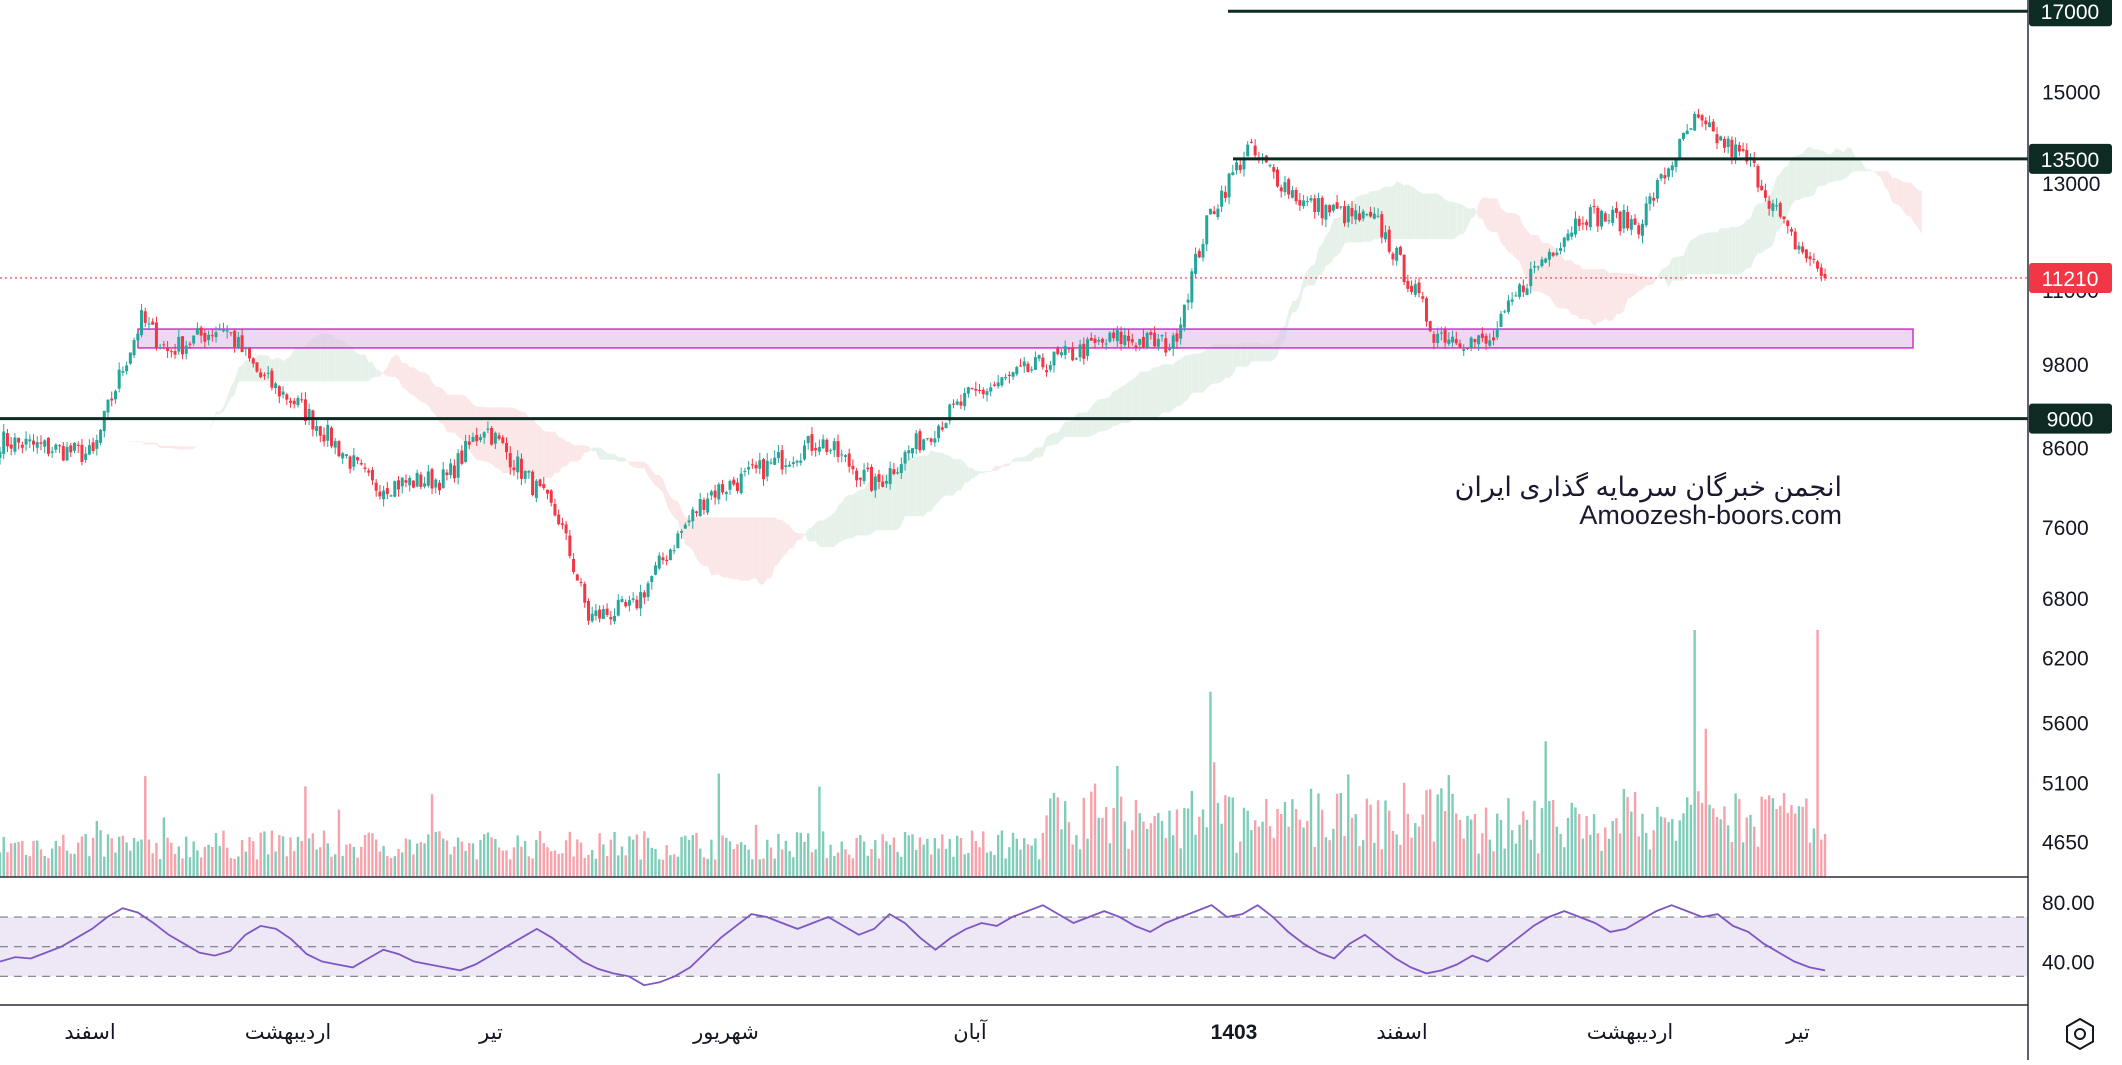 The image size is (2122, 1065). Describe the element at coordinates (2070, 13) in the screenshot. I see `level-label-box` at that location.